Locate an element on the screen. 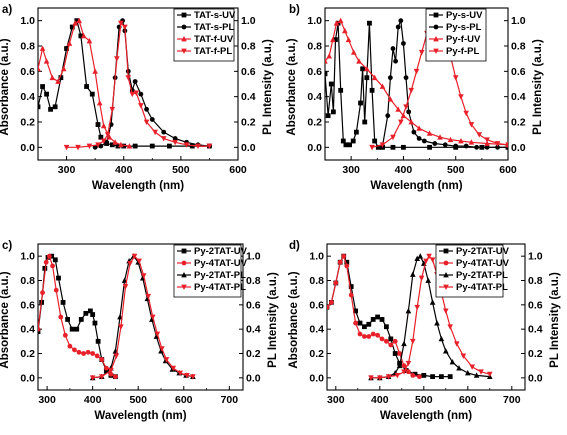  y2-tick-label: 1.0 is located at coordinates (248, 21).